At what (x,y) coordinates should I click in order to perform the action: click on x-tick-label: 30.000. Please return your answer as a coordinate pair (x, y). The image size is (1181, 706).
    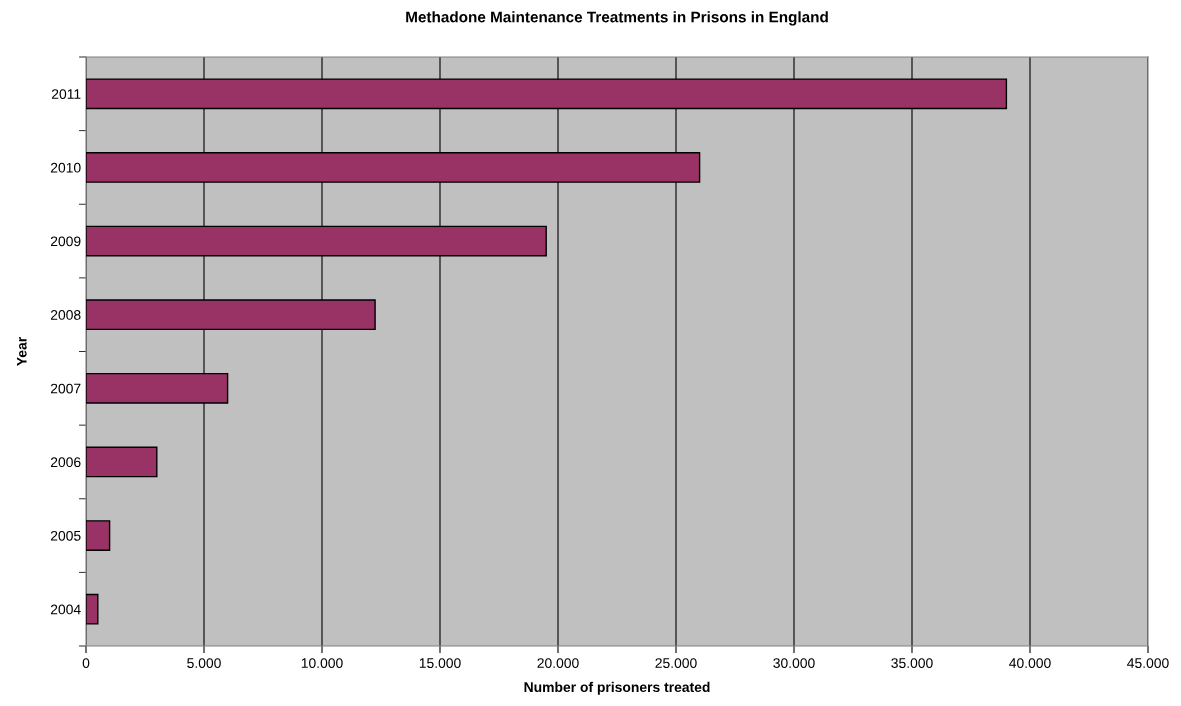
    Looking at the image, I should click on (794, 663).